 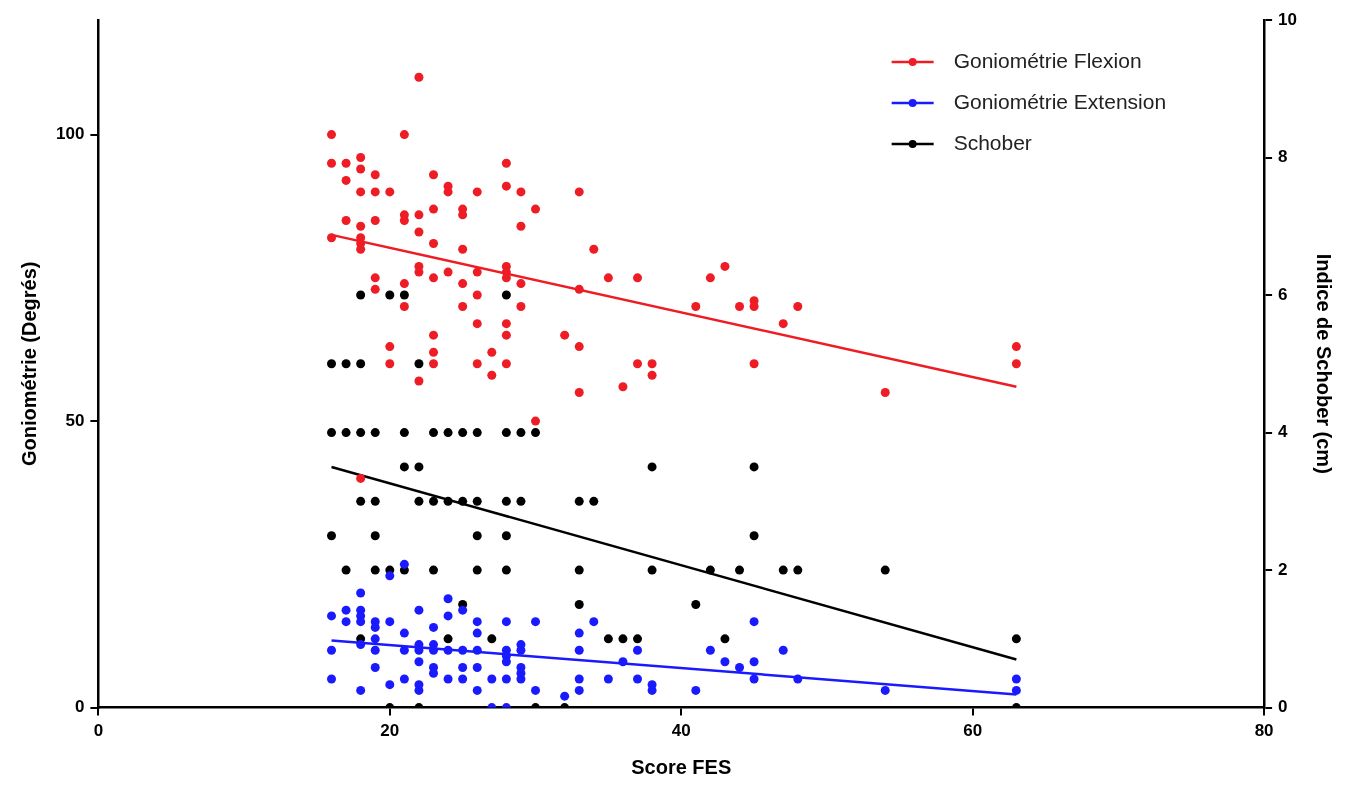 What do you see at coordinates (973, 731) in the screenshot?
I see `x-tick-label: 60` at bounding box center [973, 731].